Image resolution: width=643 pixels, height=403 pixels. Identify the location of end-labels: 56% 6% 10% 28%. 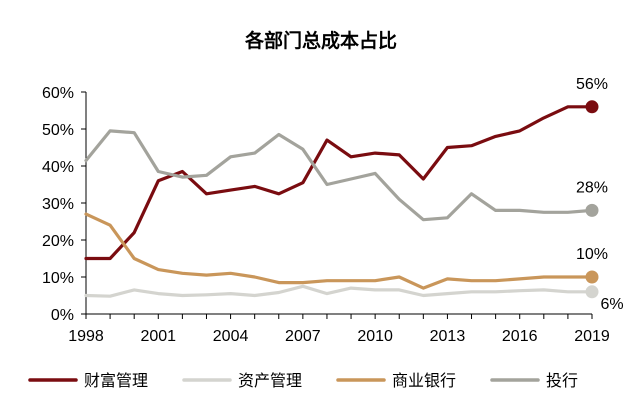
(600, 194).